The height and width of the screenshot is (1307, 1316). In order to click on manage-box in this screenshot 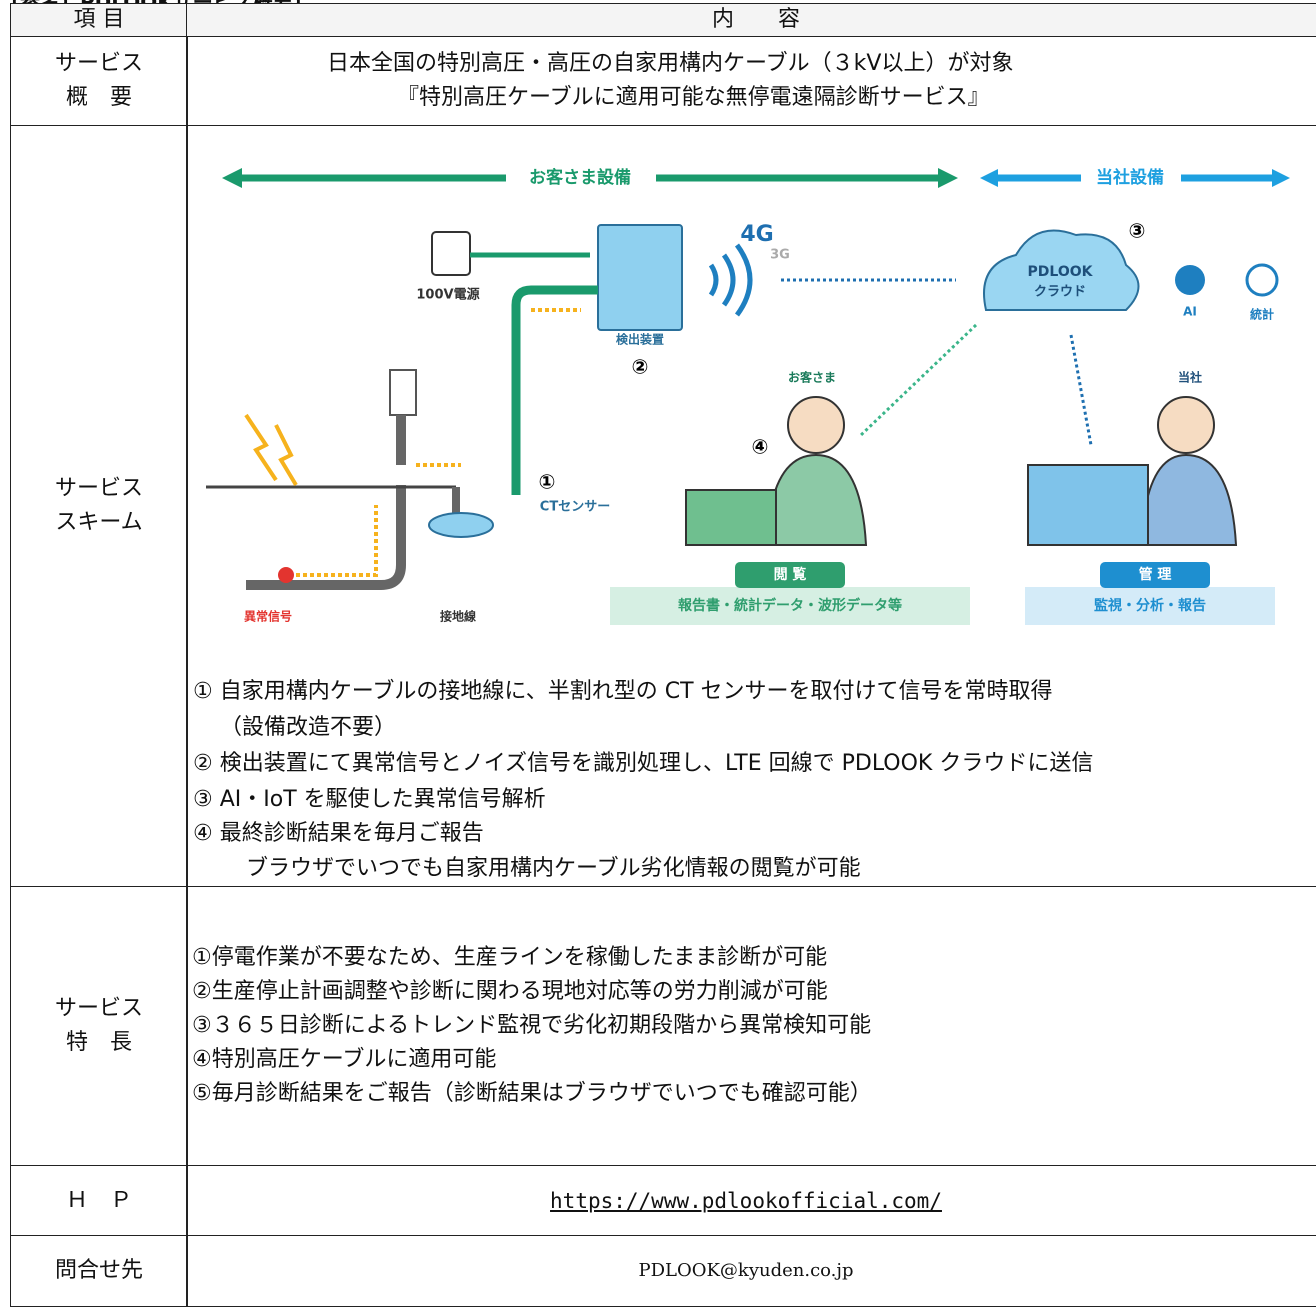, I will do `click(1150, 606)`.